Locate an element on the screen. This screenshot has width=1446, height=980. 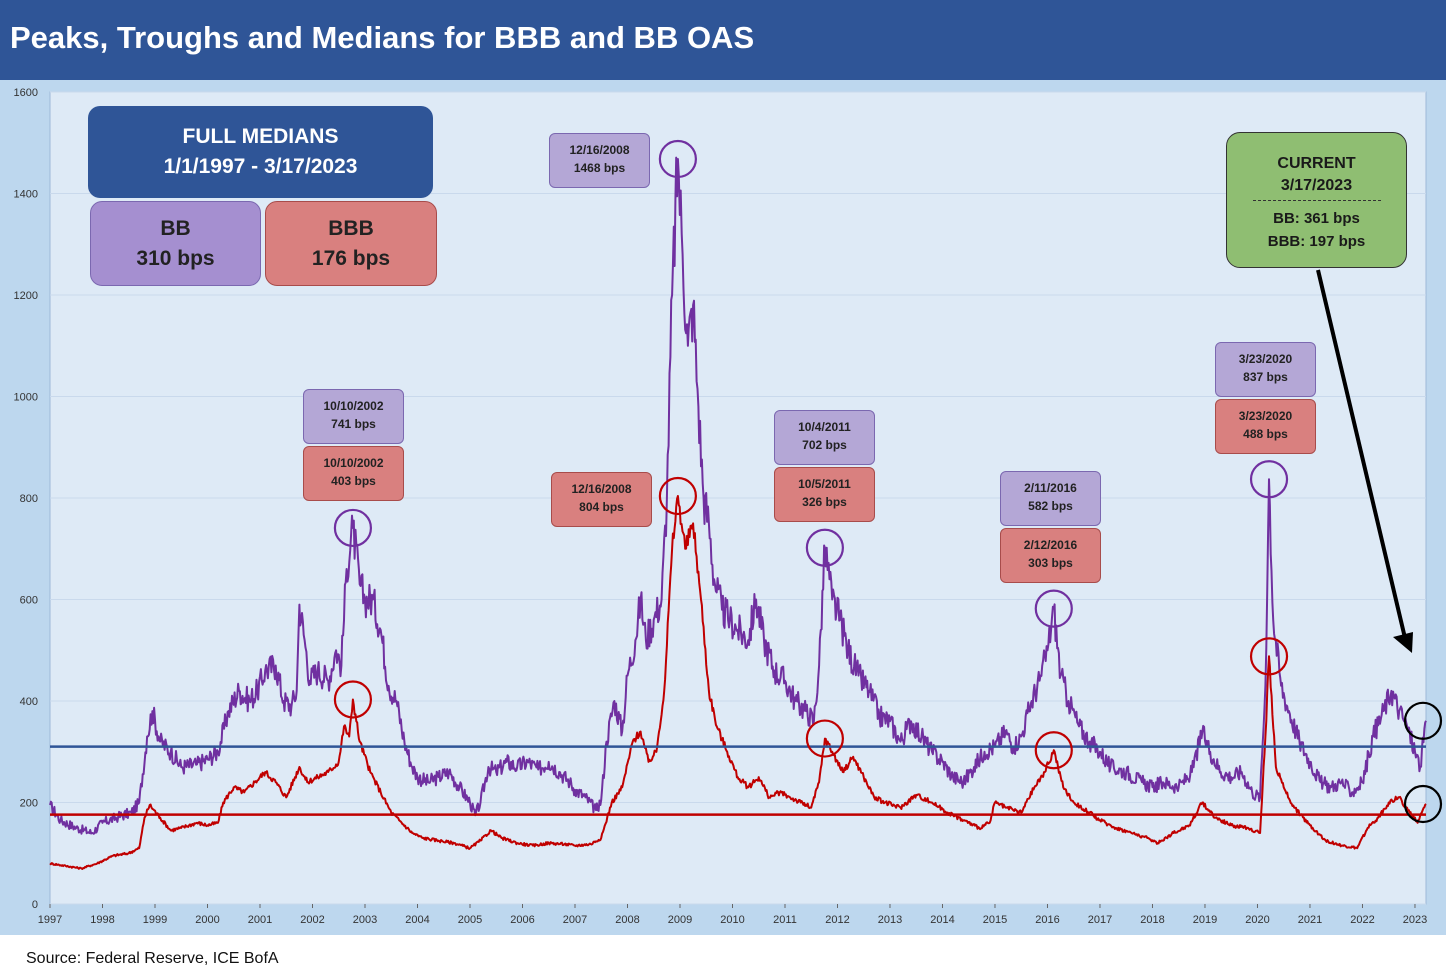
y-tick-label: 600 is located at coordinates (29, 601).